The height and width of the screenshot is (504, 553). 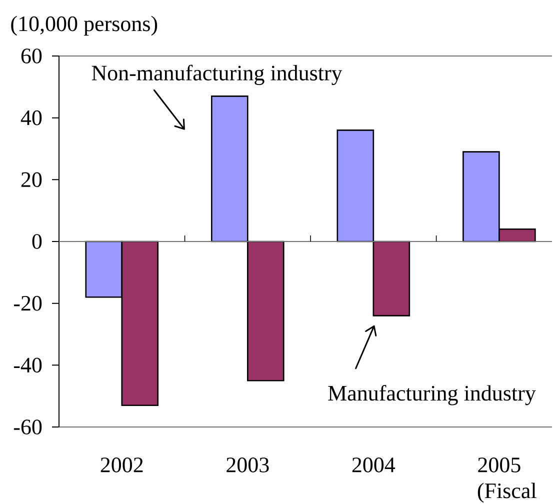 I want to click on y-tick-label: -60, so click(x=28, y=427).